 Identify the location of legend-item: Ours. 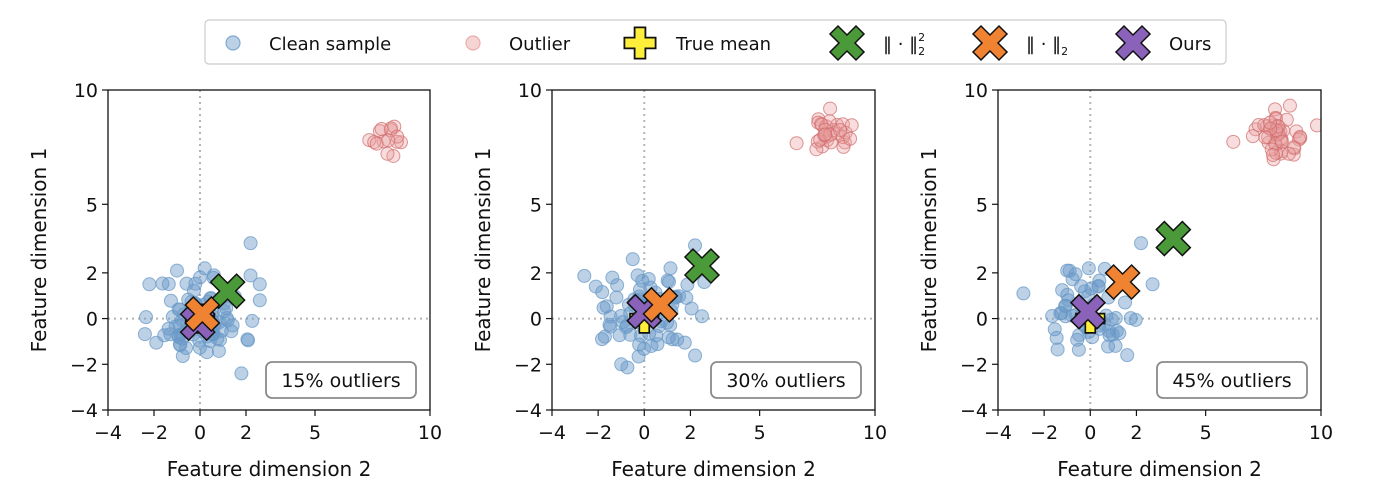
(1162, 43).